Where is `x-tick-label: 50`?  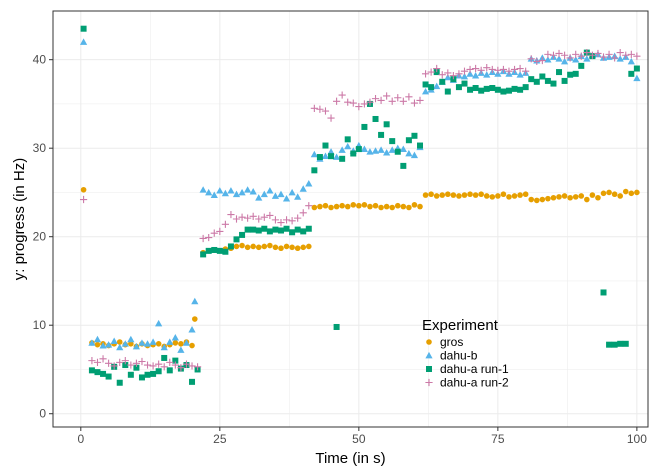
x-tick-label: 50 is located at coordinates (359, 439).